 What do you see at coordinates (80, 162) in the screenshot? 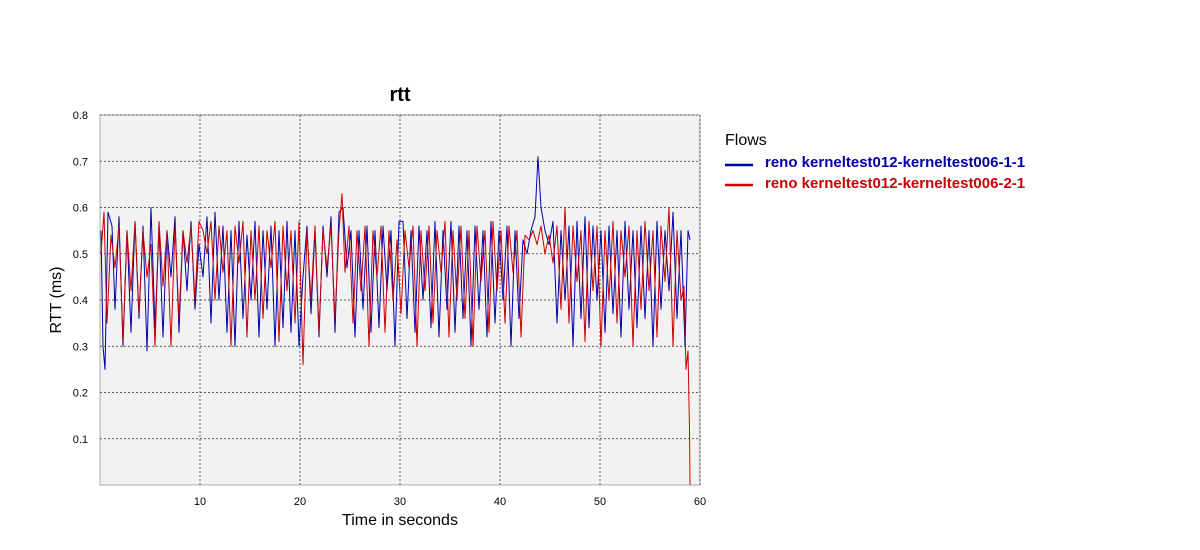
I see `y-tick-label: 0.7` at bounding box center [80, 162].